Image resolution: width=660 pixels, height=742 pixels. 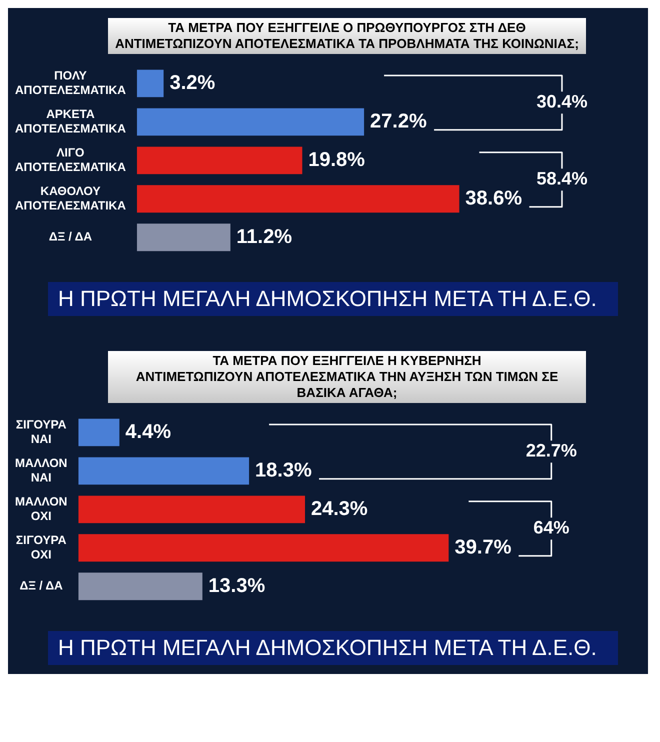 What do you see at coordinates (70, 198) in the screenshot?
I see `y-tick-label: ΚΑΘΟΛΟΥ ΑΠΟΤΕΛΕΣΜΑΤΙΚΑ` at bounding box center [70, 198].